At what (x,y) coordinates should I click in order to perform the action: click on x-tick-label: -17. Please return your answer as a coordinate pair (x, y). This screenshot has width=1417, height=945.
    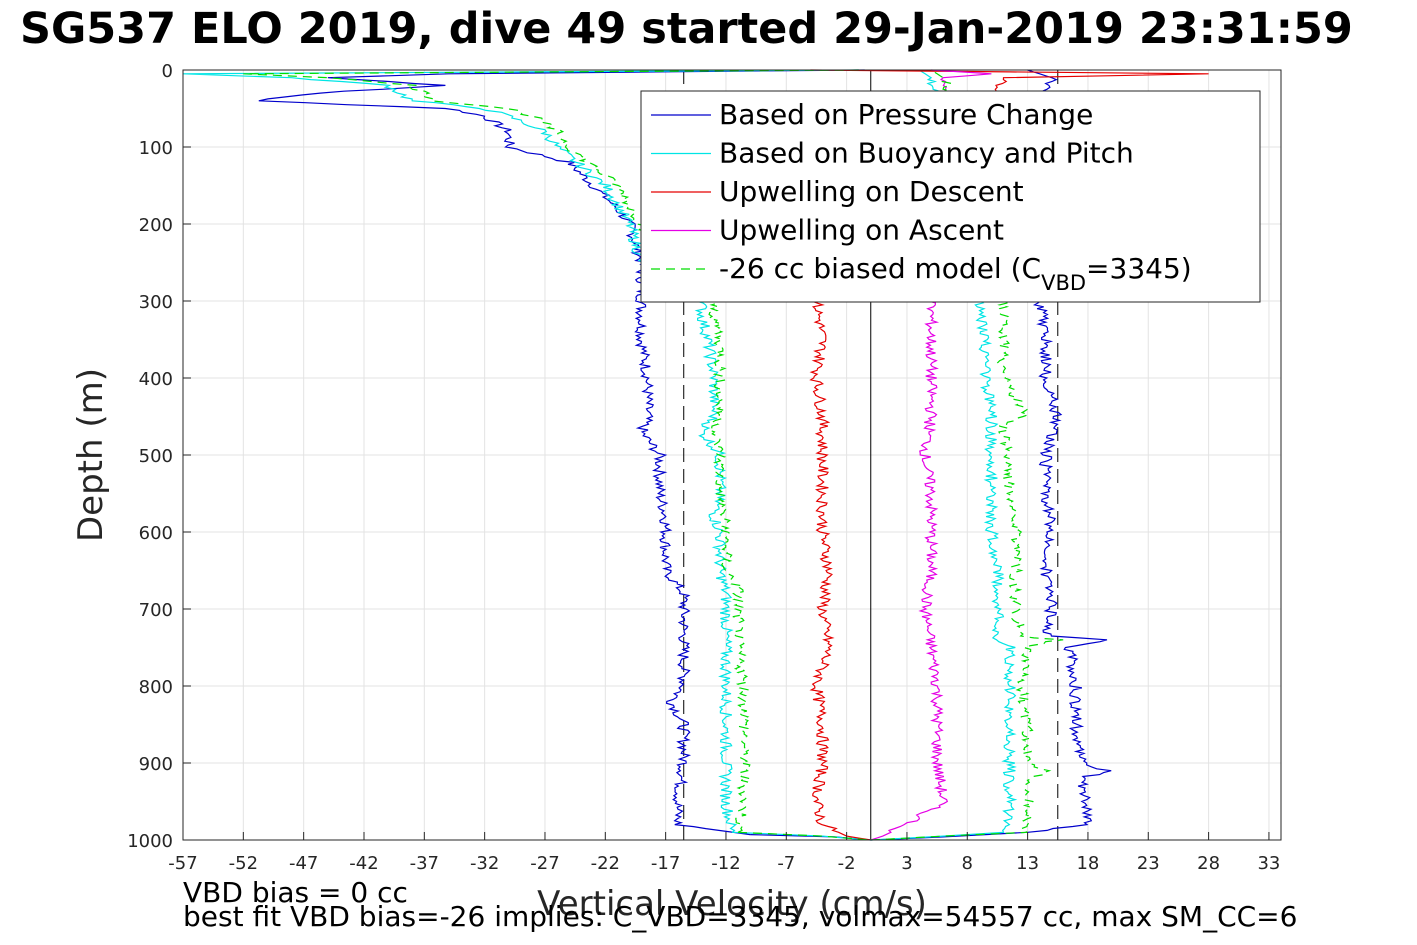
    Looking at the image, I should click on (665, 863).